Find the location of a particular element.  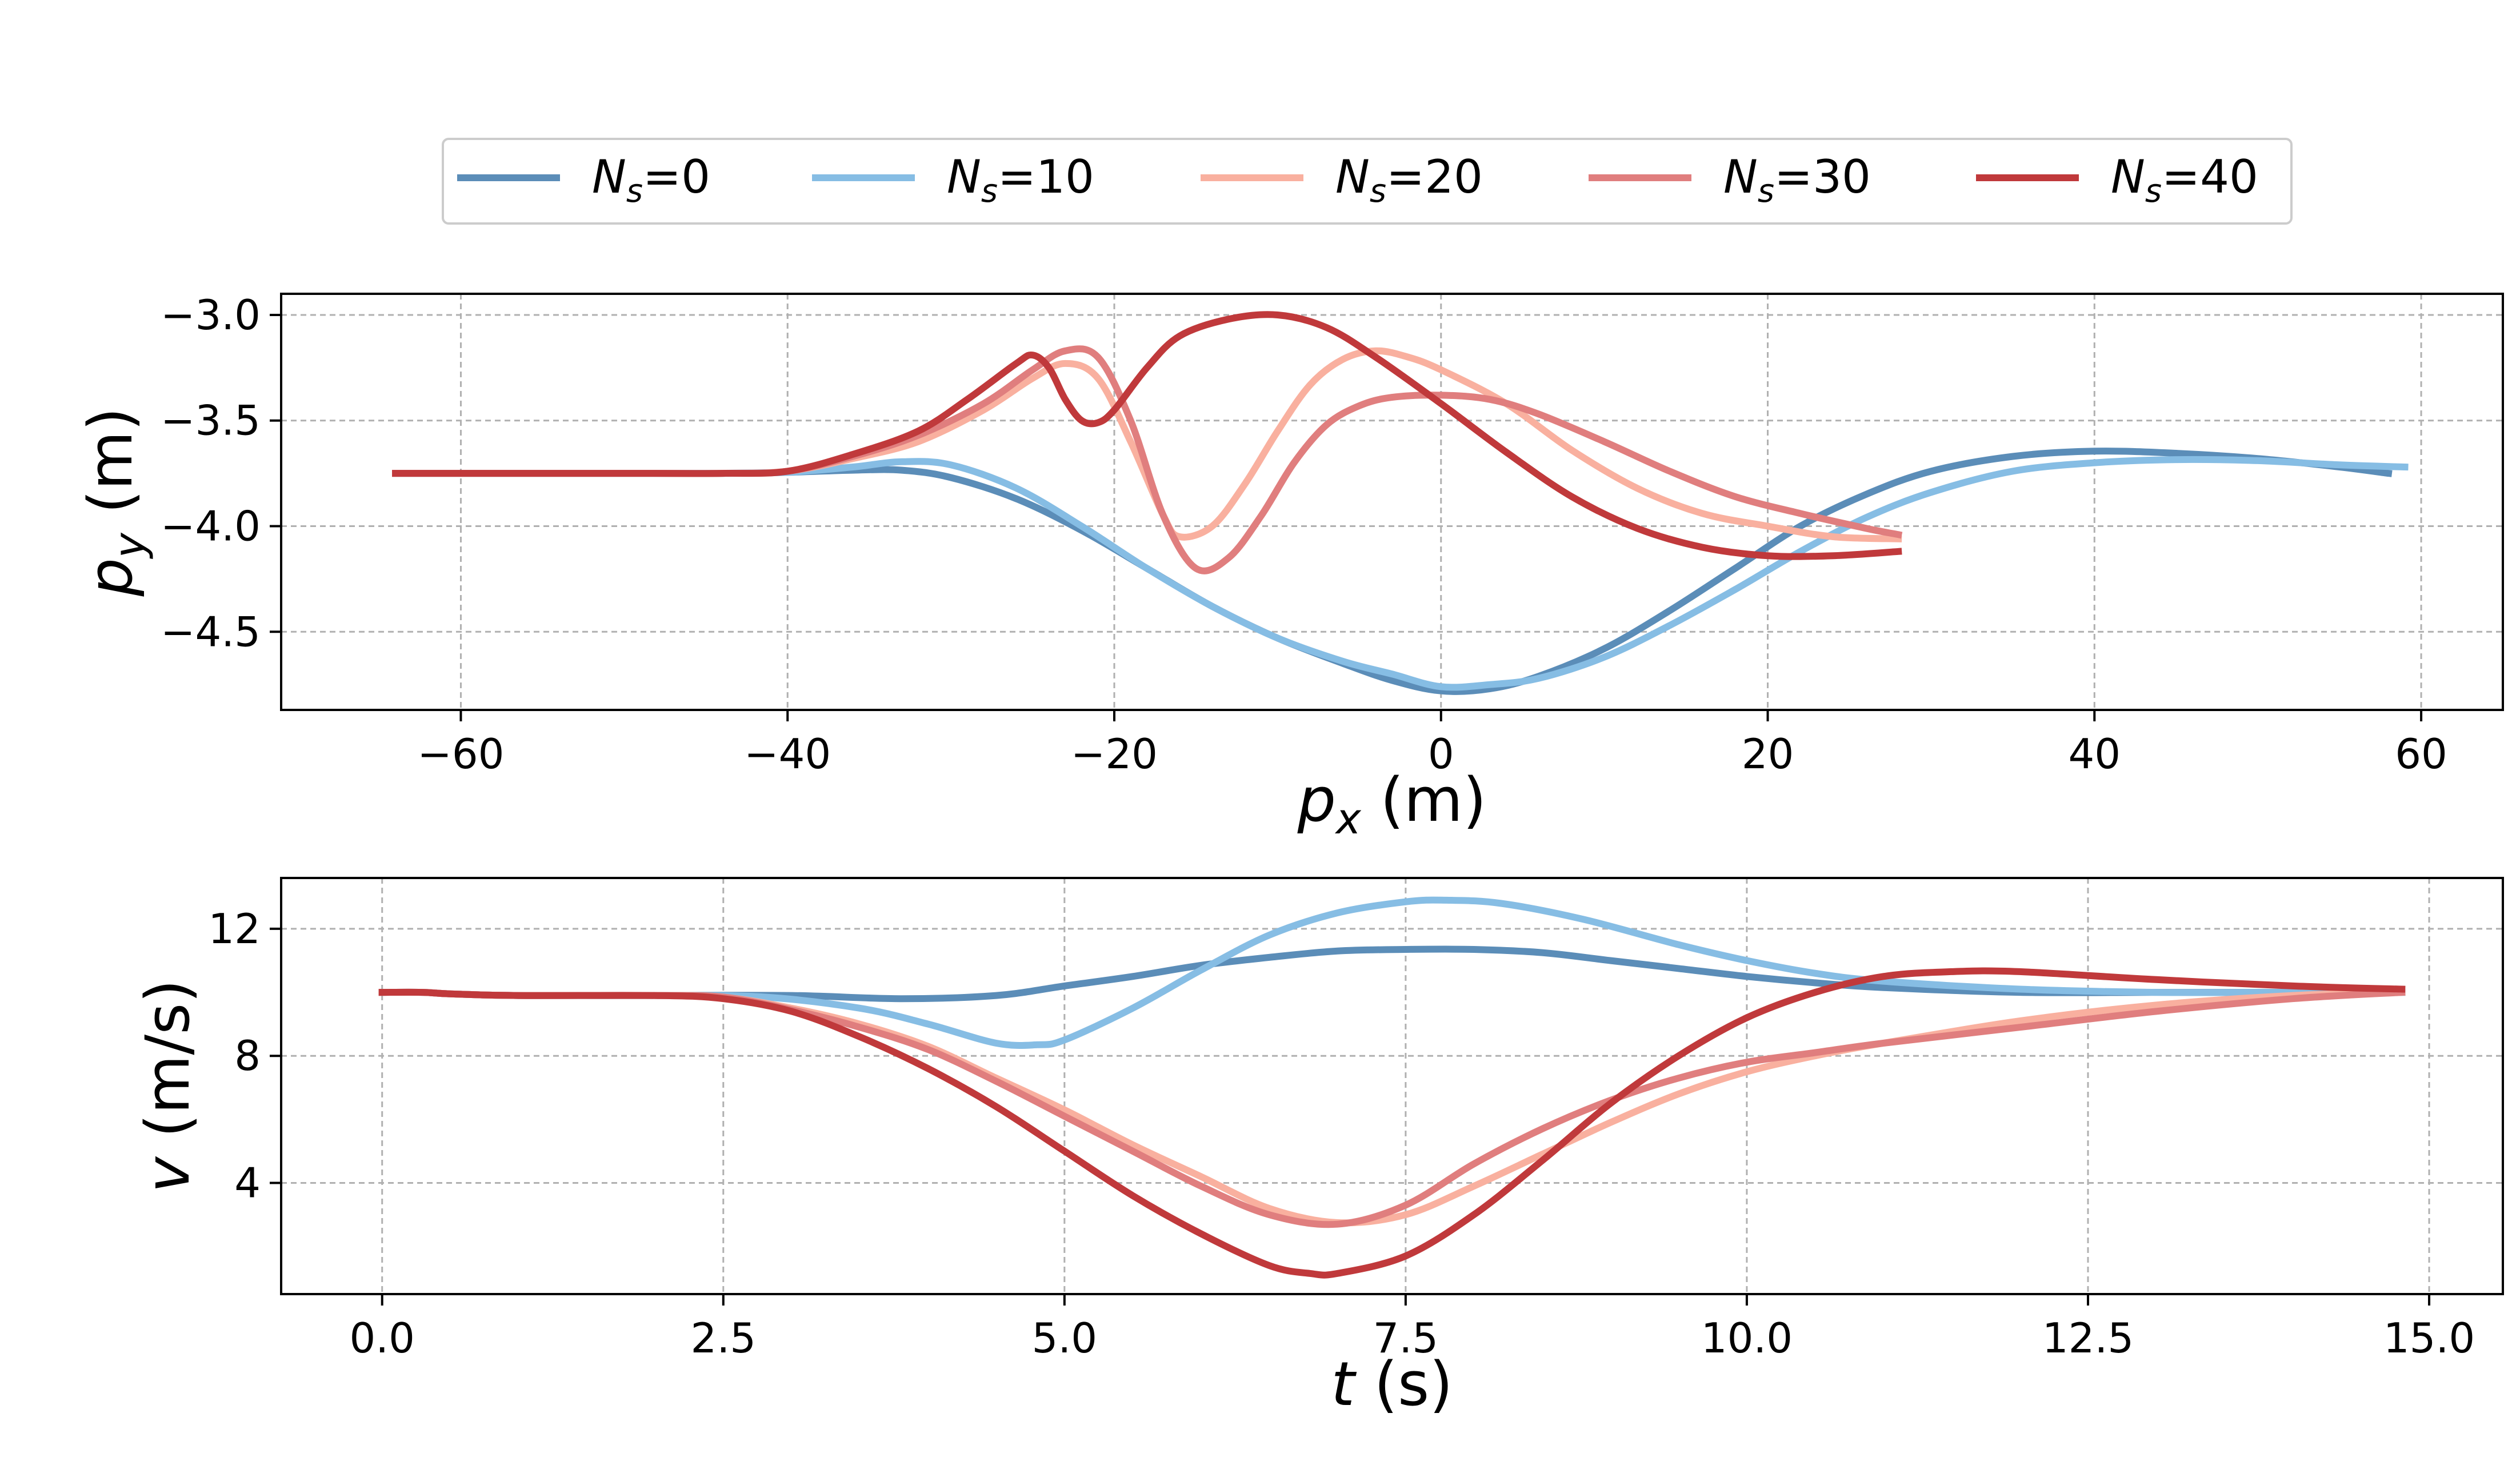

velocity-y-axis-label: v (m/s) is located at coordinates (168, 1085).